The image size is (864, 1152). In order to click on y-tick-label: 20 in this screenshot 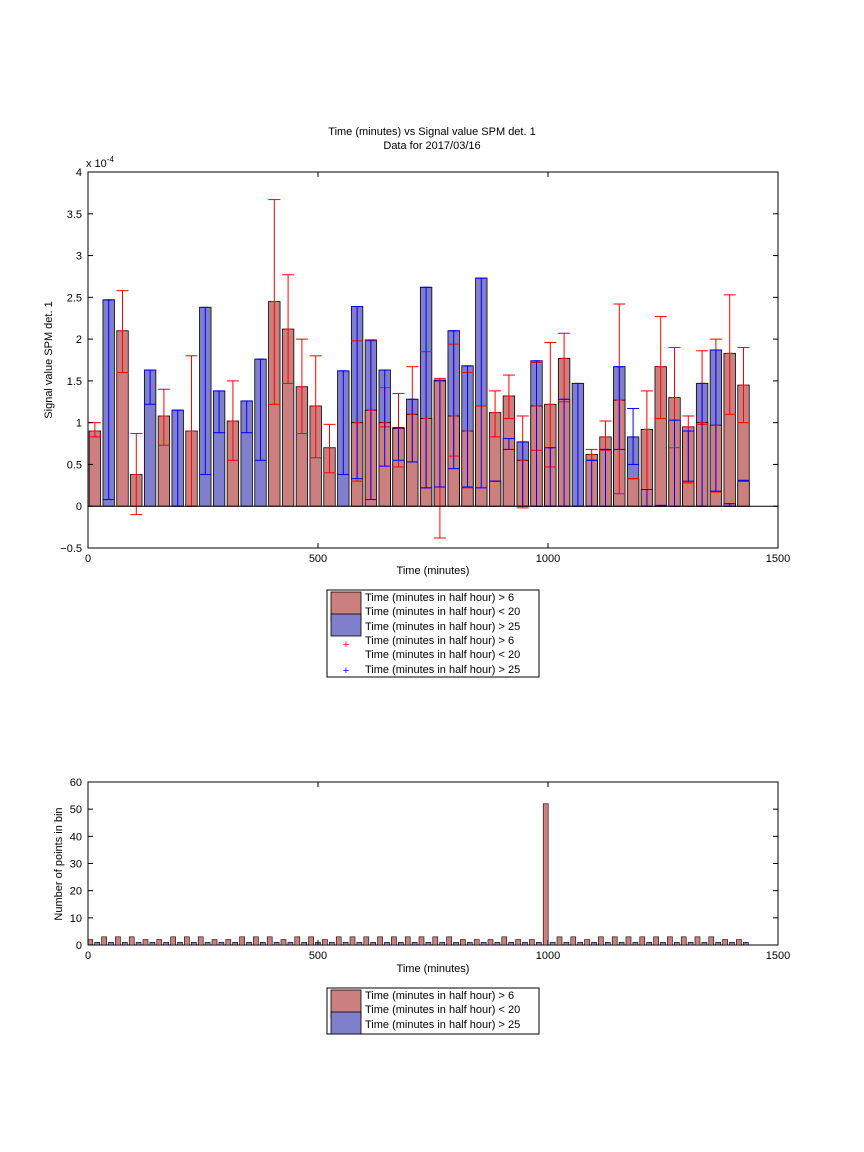, I will do `click(76, 892)`.